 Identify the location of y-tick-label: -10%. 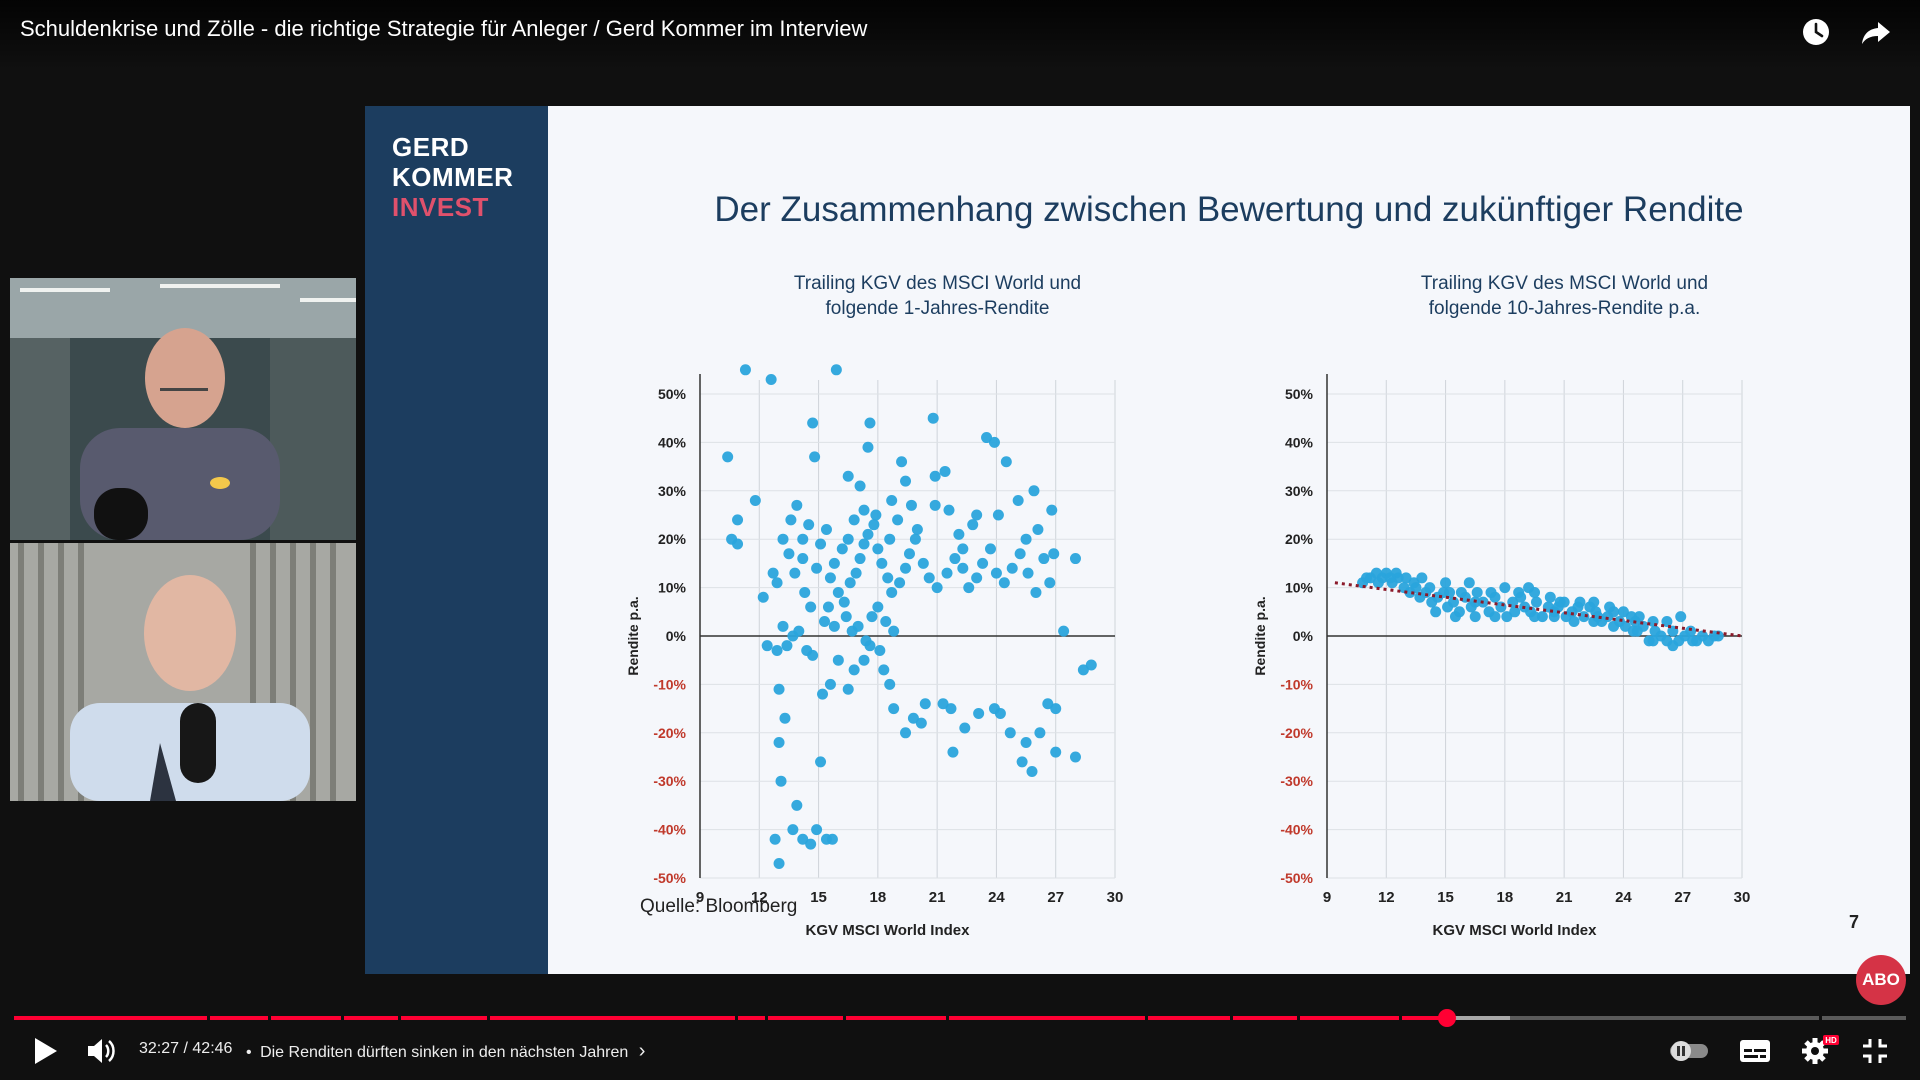
(1296, 684).